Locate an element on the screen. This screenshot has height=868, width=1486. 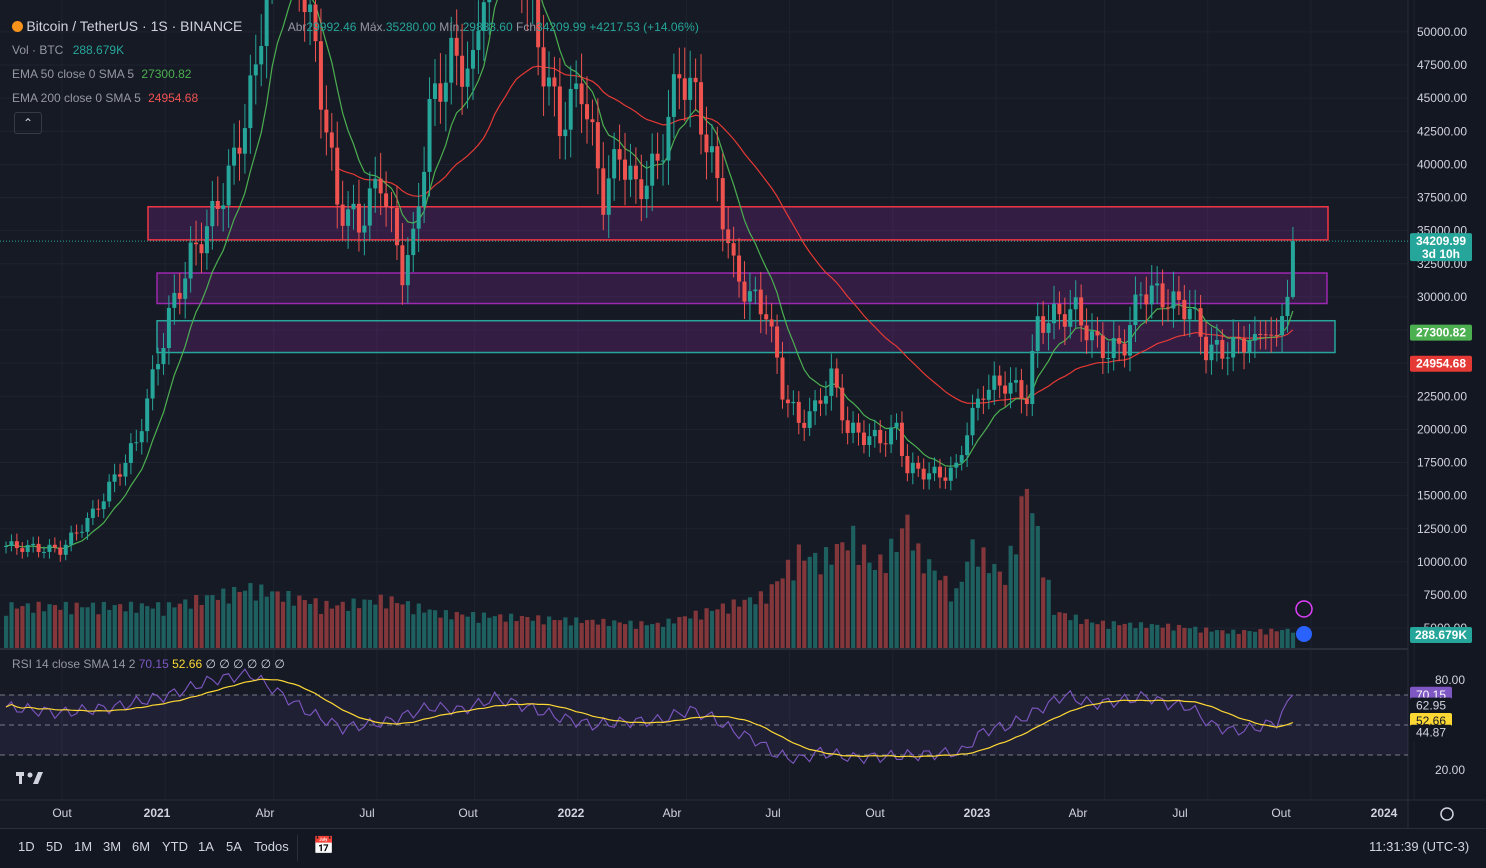
rsi-tag-bg is located at coordinates (1431, 705).